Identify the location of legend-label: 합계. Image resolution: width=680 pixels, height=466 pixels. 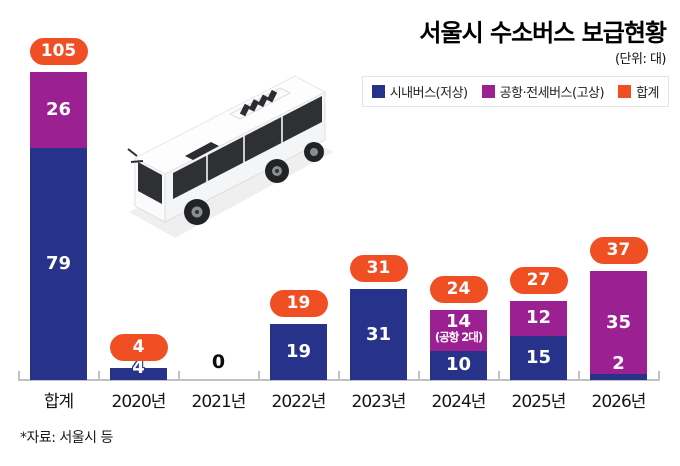
(647, 93).